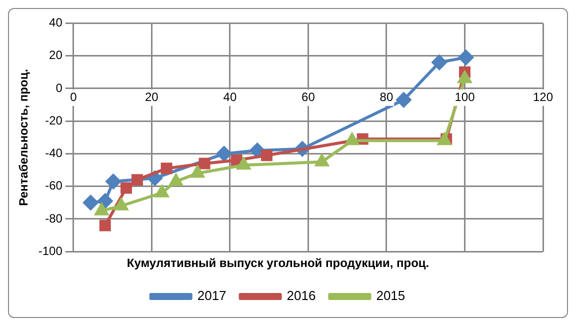 This screenshot has height=327, width=578. I want to click on y-tick-label: -80, so click(54, 218).